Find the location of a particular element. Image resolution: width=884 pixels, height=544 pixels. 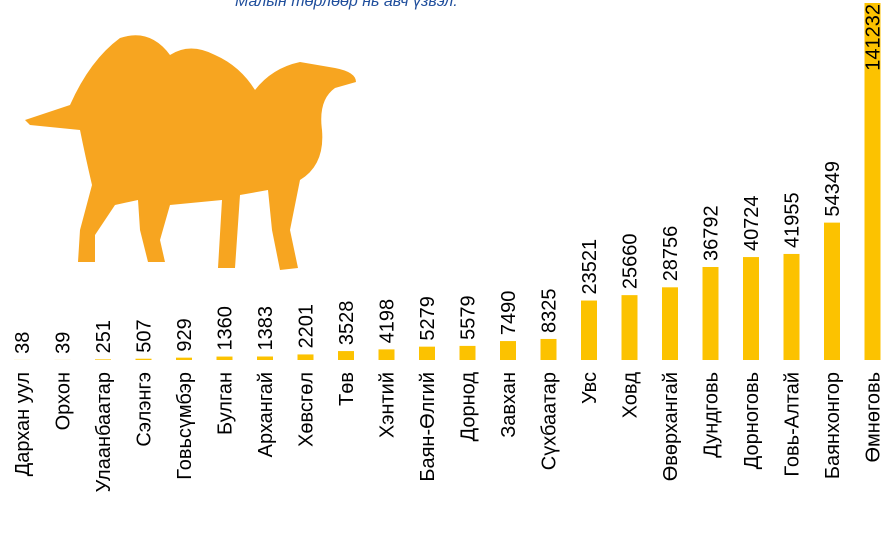

x-tick-label: Сүхбаатар is located at coordinates (550, 421).